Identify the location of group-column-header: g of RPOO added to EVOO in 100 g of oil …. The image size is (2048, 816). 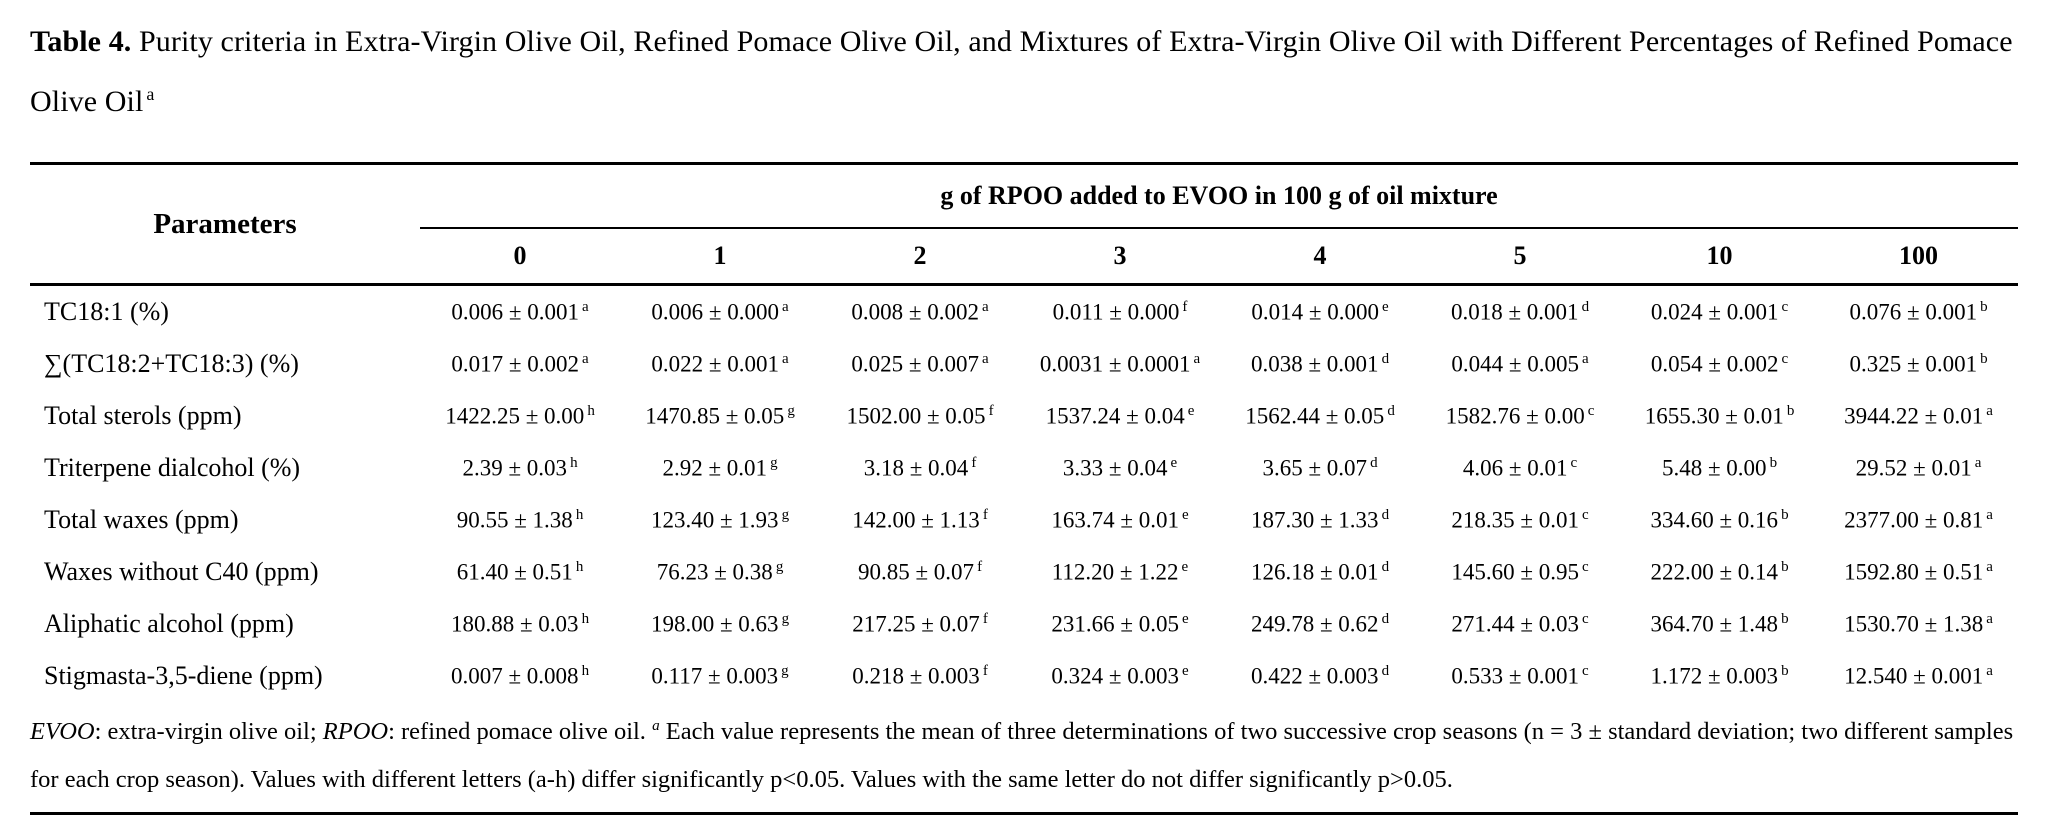
(1219, 196).